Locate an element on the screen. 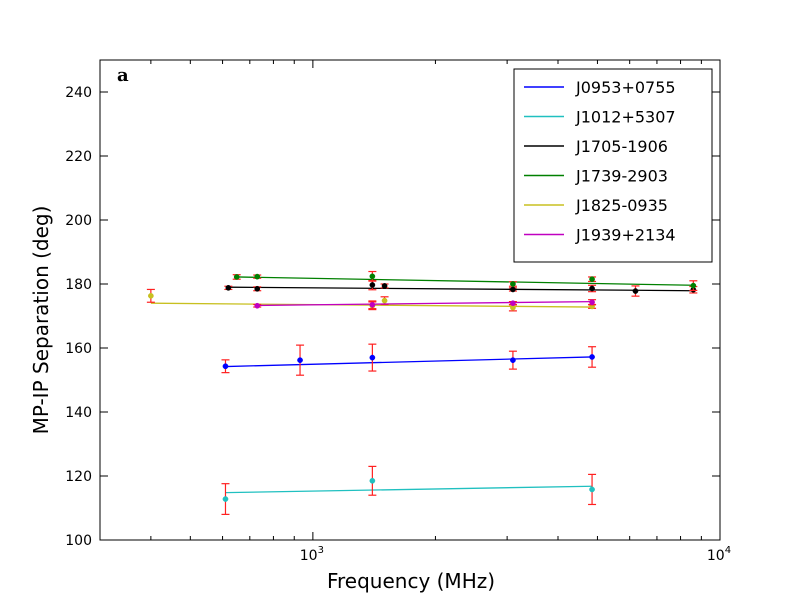 The image size is (800, 600). series-J1939+2134 is located at coordinates (425, 304).